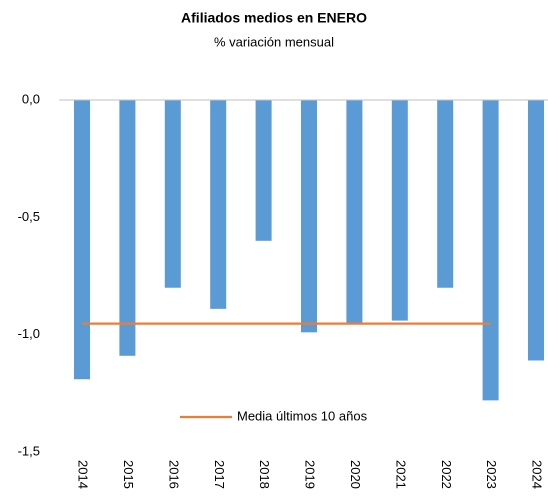  Describe the element at coordinates (302, 415) in the screenshot. I see `legend-label: Media últimos 10 años` at that location.